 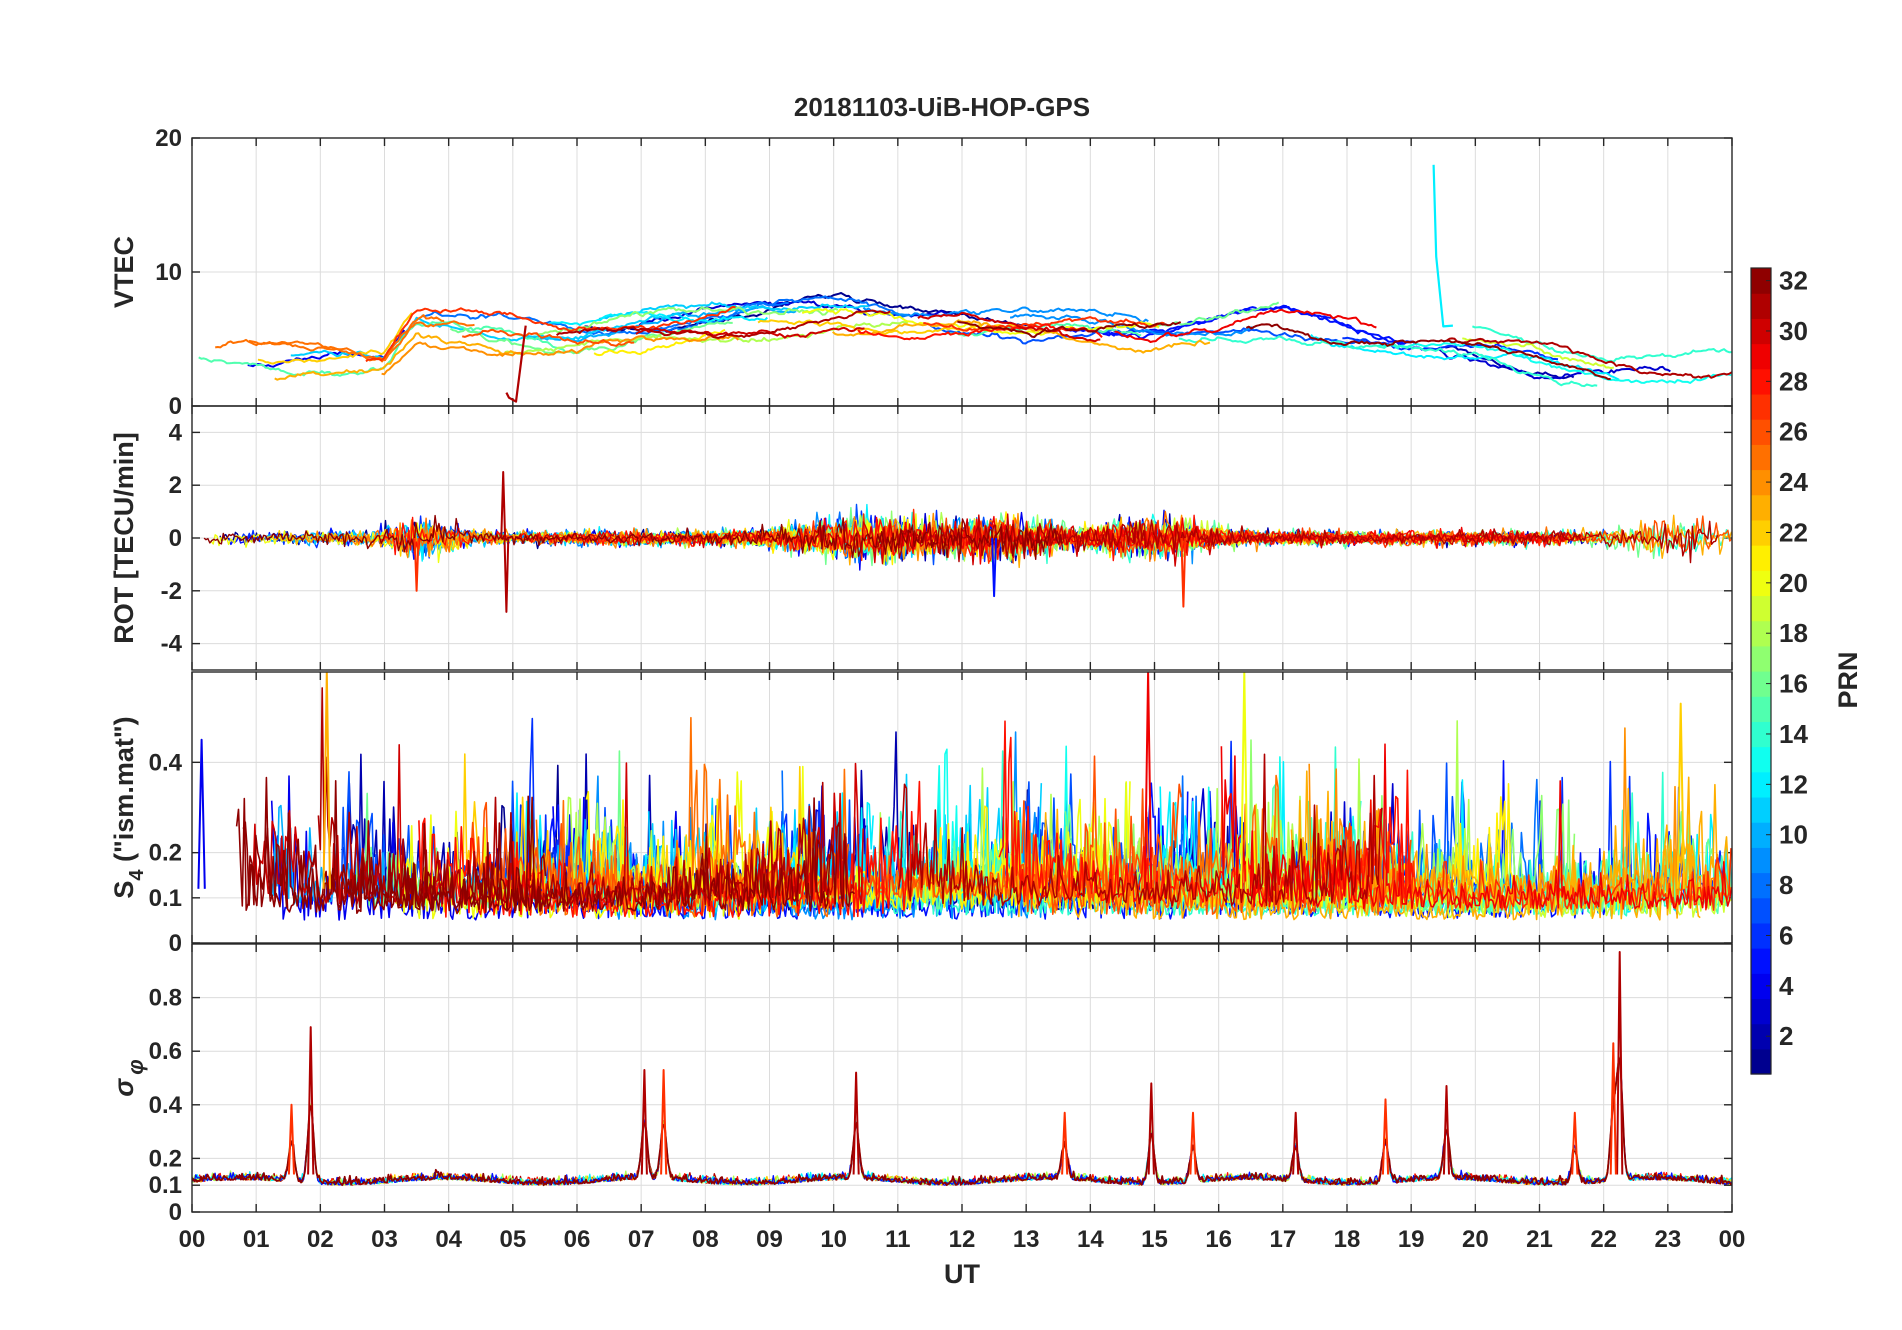 I want to click on colorbar-tick-label: 14, so click(x=1793, y=734).